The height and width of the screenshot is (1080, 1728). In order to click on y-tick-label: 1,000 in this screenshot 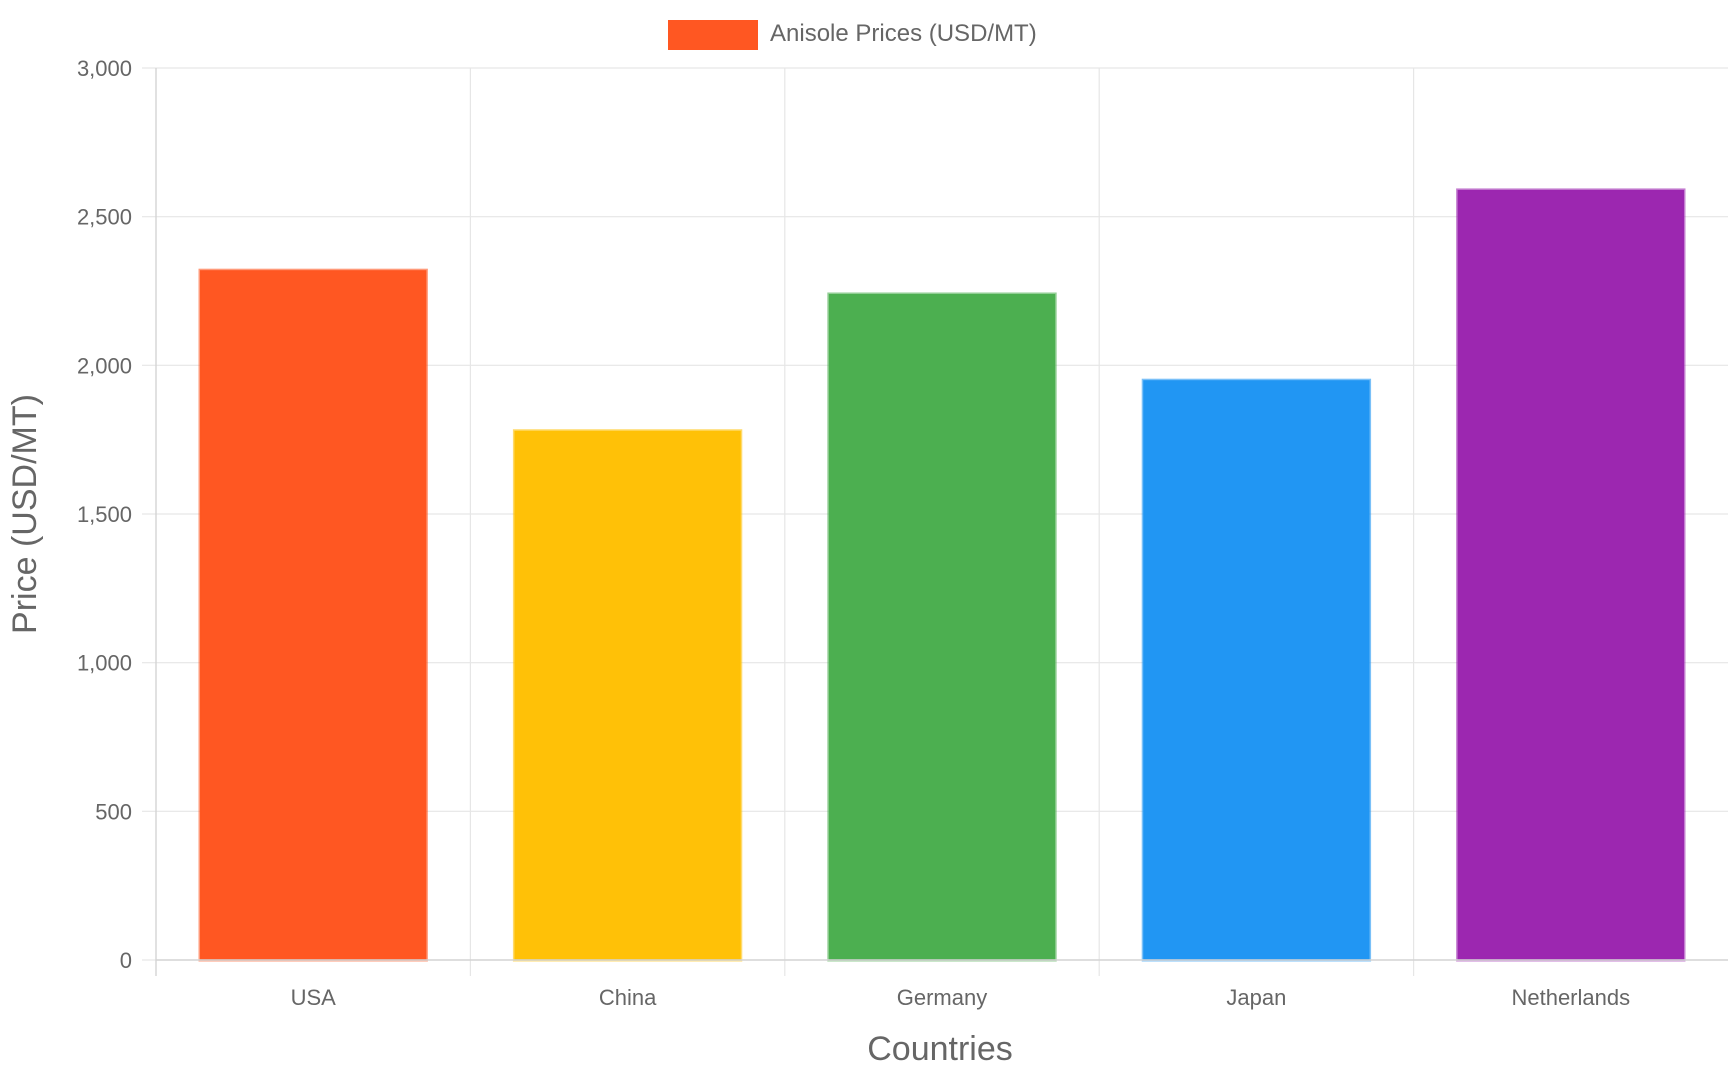, I will do `click(104, 663)`.